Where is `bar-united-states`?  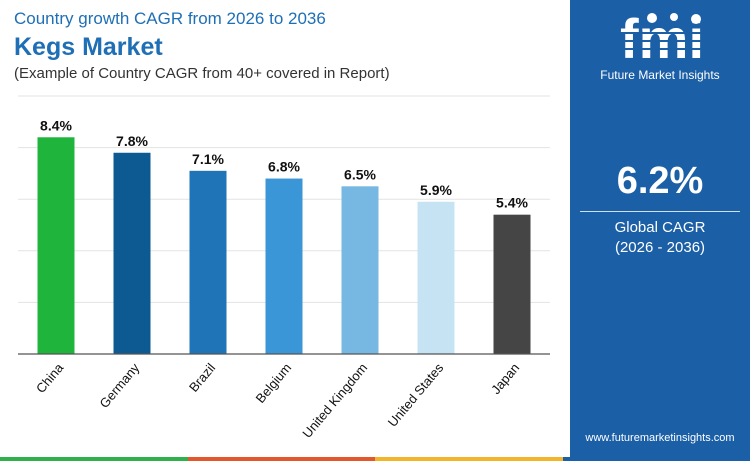
bar-united-states is located at coordinates (436, 277).